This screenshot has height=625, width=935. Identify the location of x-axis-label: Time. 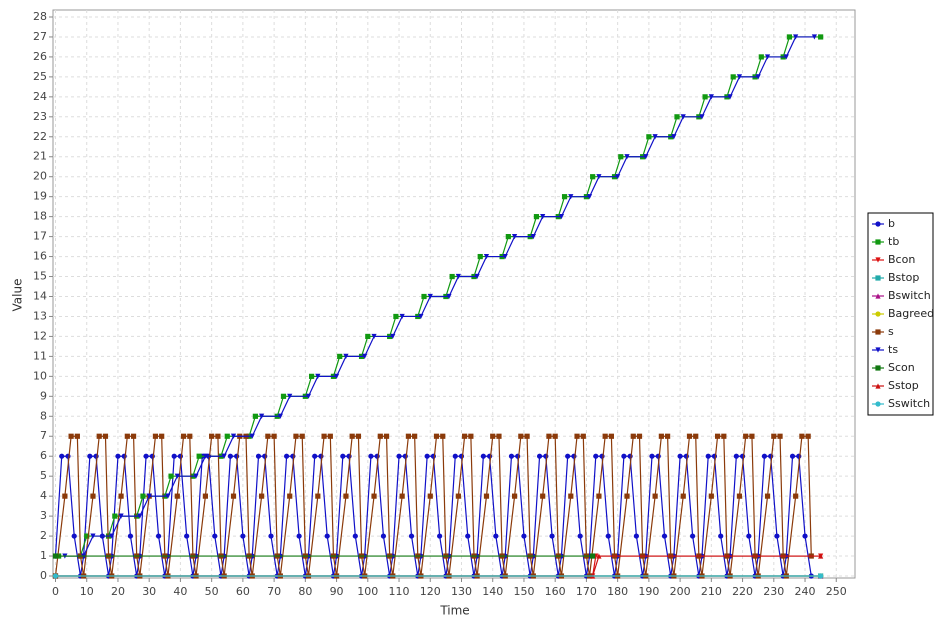
(454, 611).